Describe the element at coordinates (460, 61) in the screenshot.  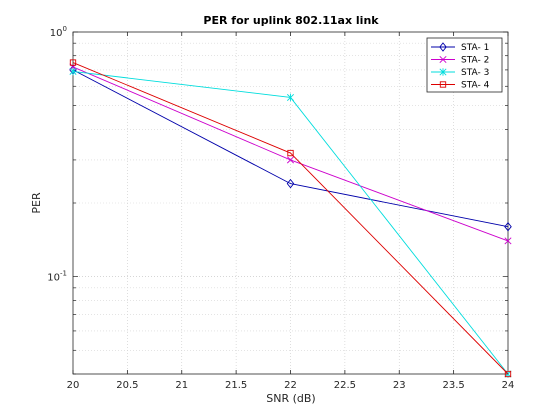
I see `legend-entry: STA- 2` at that location.